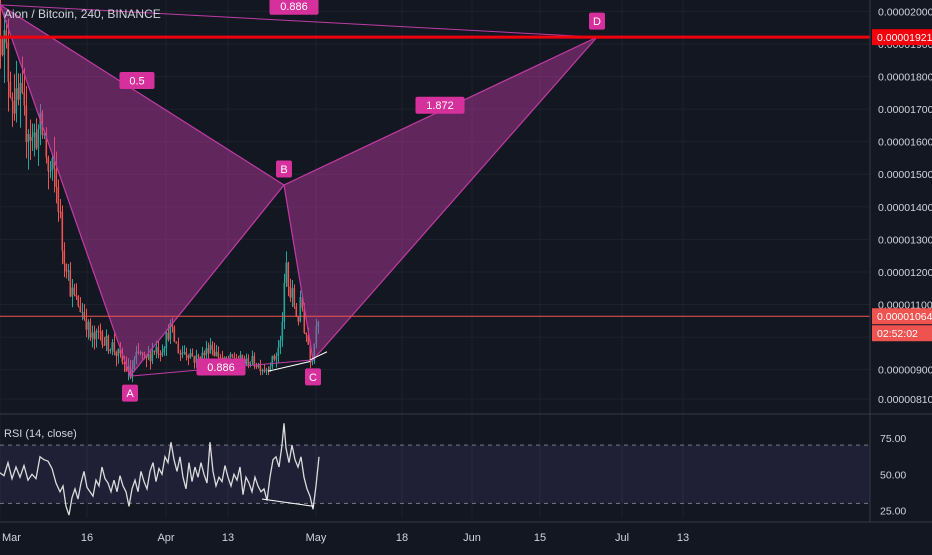 The height and width of the screenshot is (555, 932). I want to click on point-label-text: A, so click(130, 394).